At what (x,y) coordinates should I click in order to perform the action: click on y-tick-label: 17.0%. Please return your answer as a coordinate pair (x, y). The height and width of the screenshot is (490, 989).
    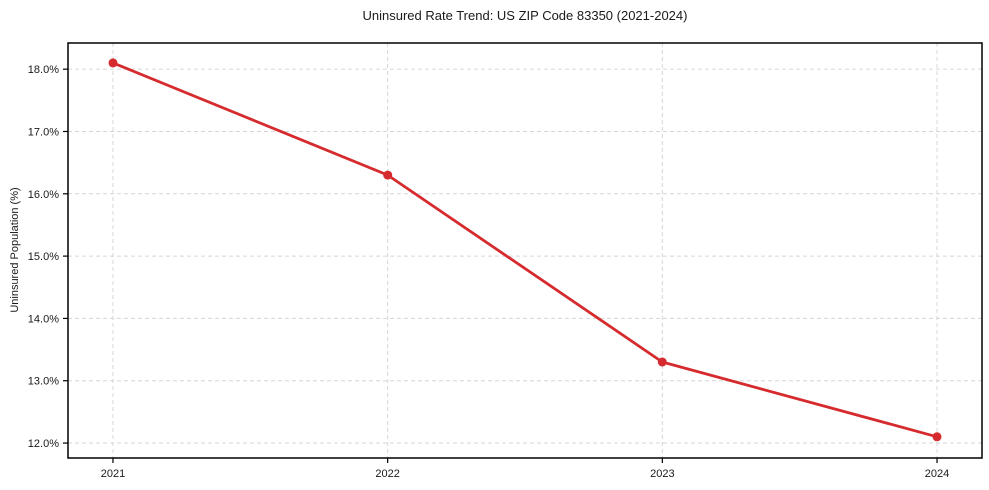
    Looking at the image, I should click on (43, 132).